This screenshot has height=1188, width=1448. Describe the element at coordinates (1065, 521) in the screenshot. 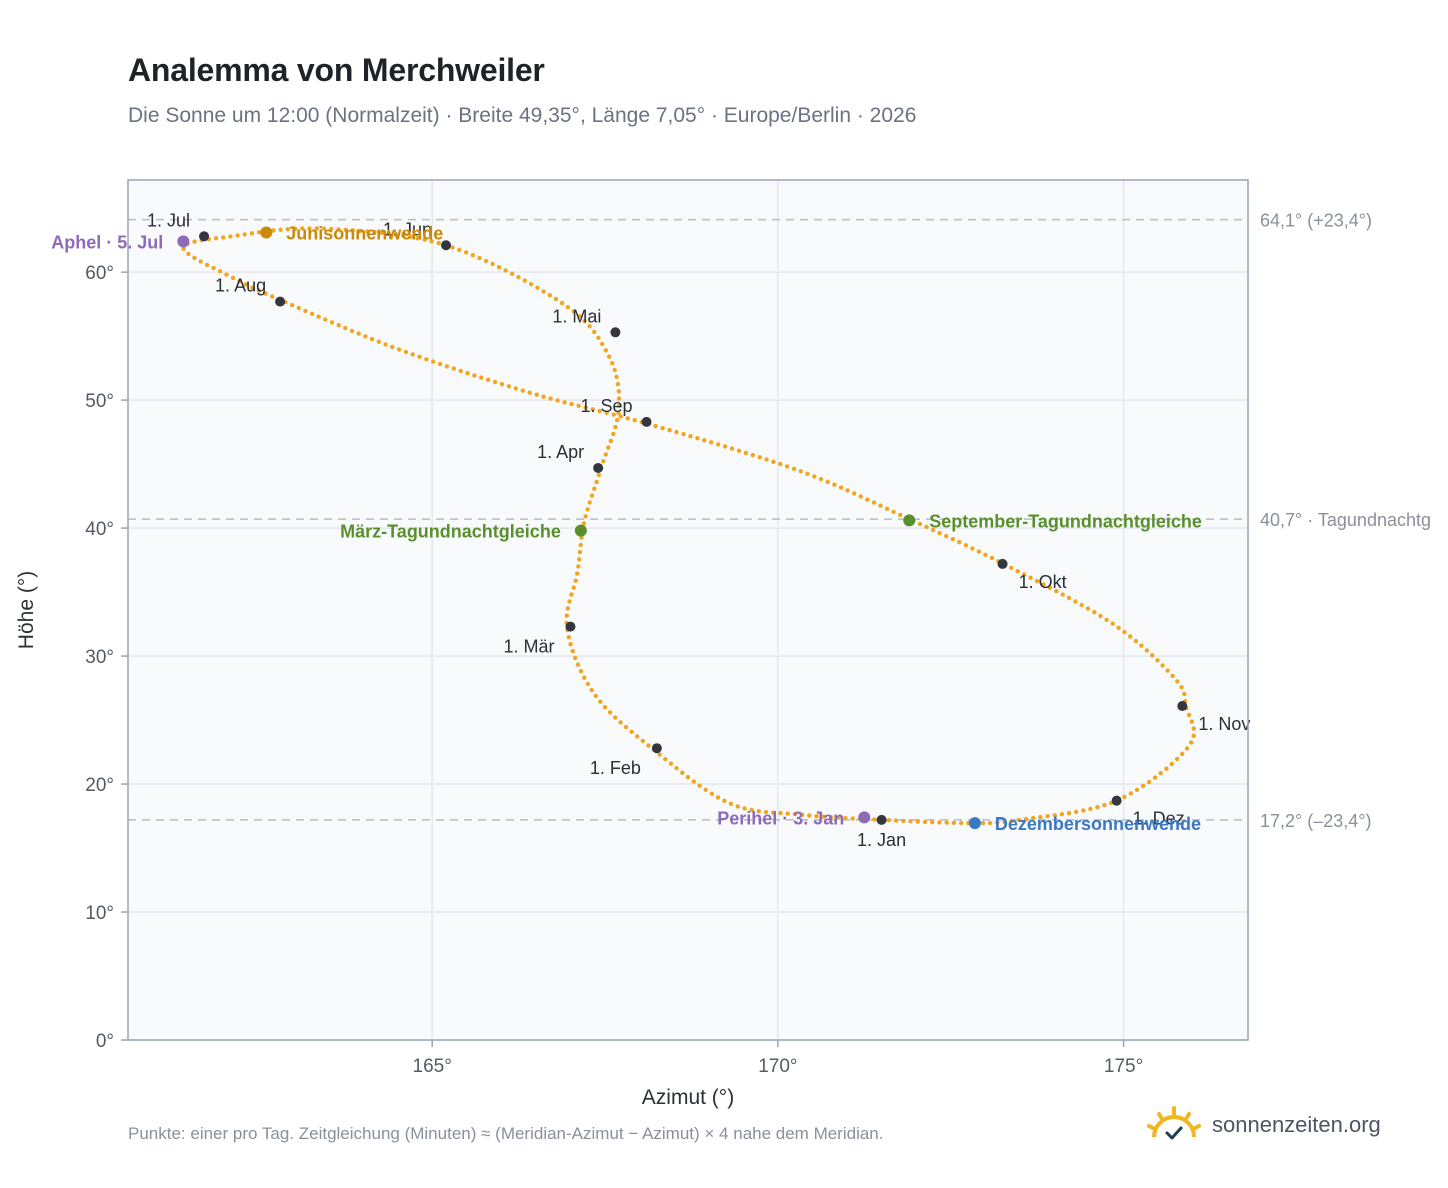

I see `event-label: September-Tagundnachtgleiche` at that location.